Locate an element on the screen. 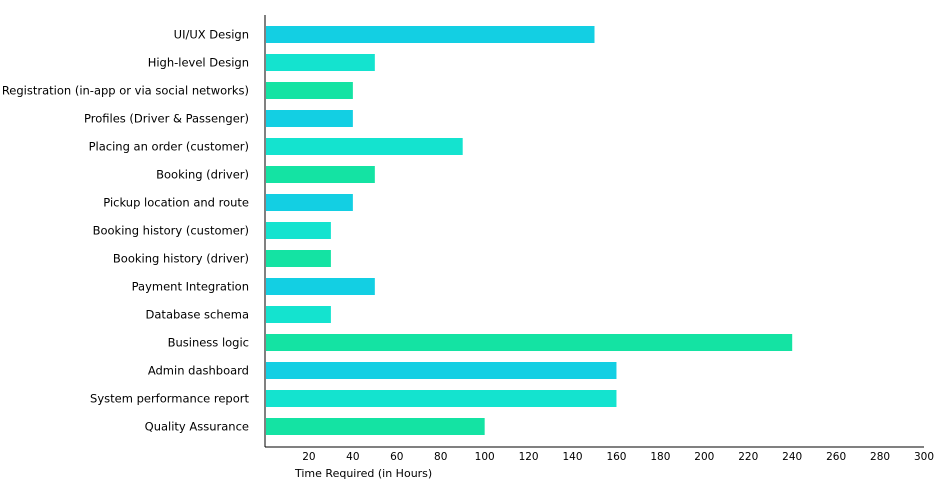  category-label-12: Admin dashboard is located at coordinates (198, 371).